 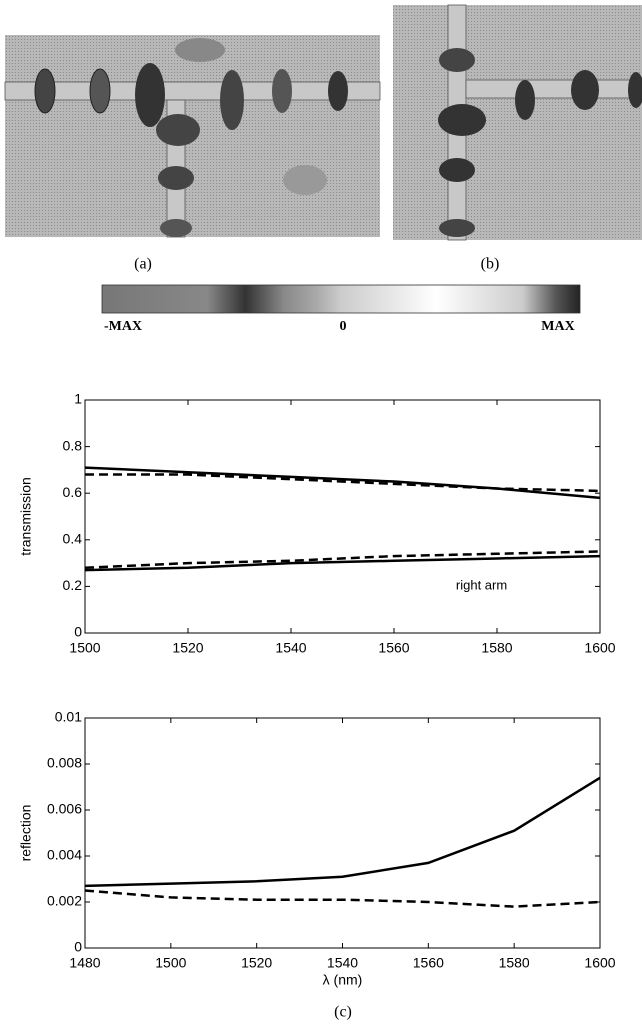 What do you see at coordinates (78, 399) in the screenshot?
I see `y-tick-label: 1` at bounding box center [78, 399].